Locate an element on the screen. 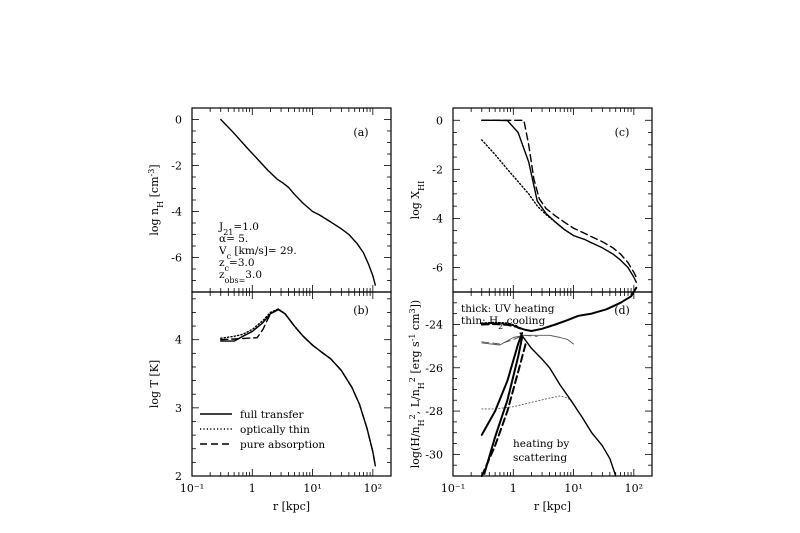  y-axis-label: log T [K] is located at coordinates (154, 384).